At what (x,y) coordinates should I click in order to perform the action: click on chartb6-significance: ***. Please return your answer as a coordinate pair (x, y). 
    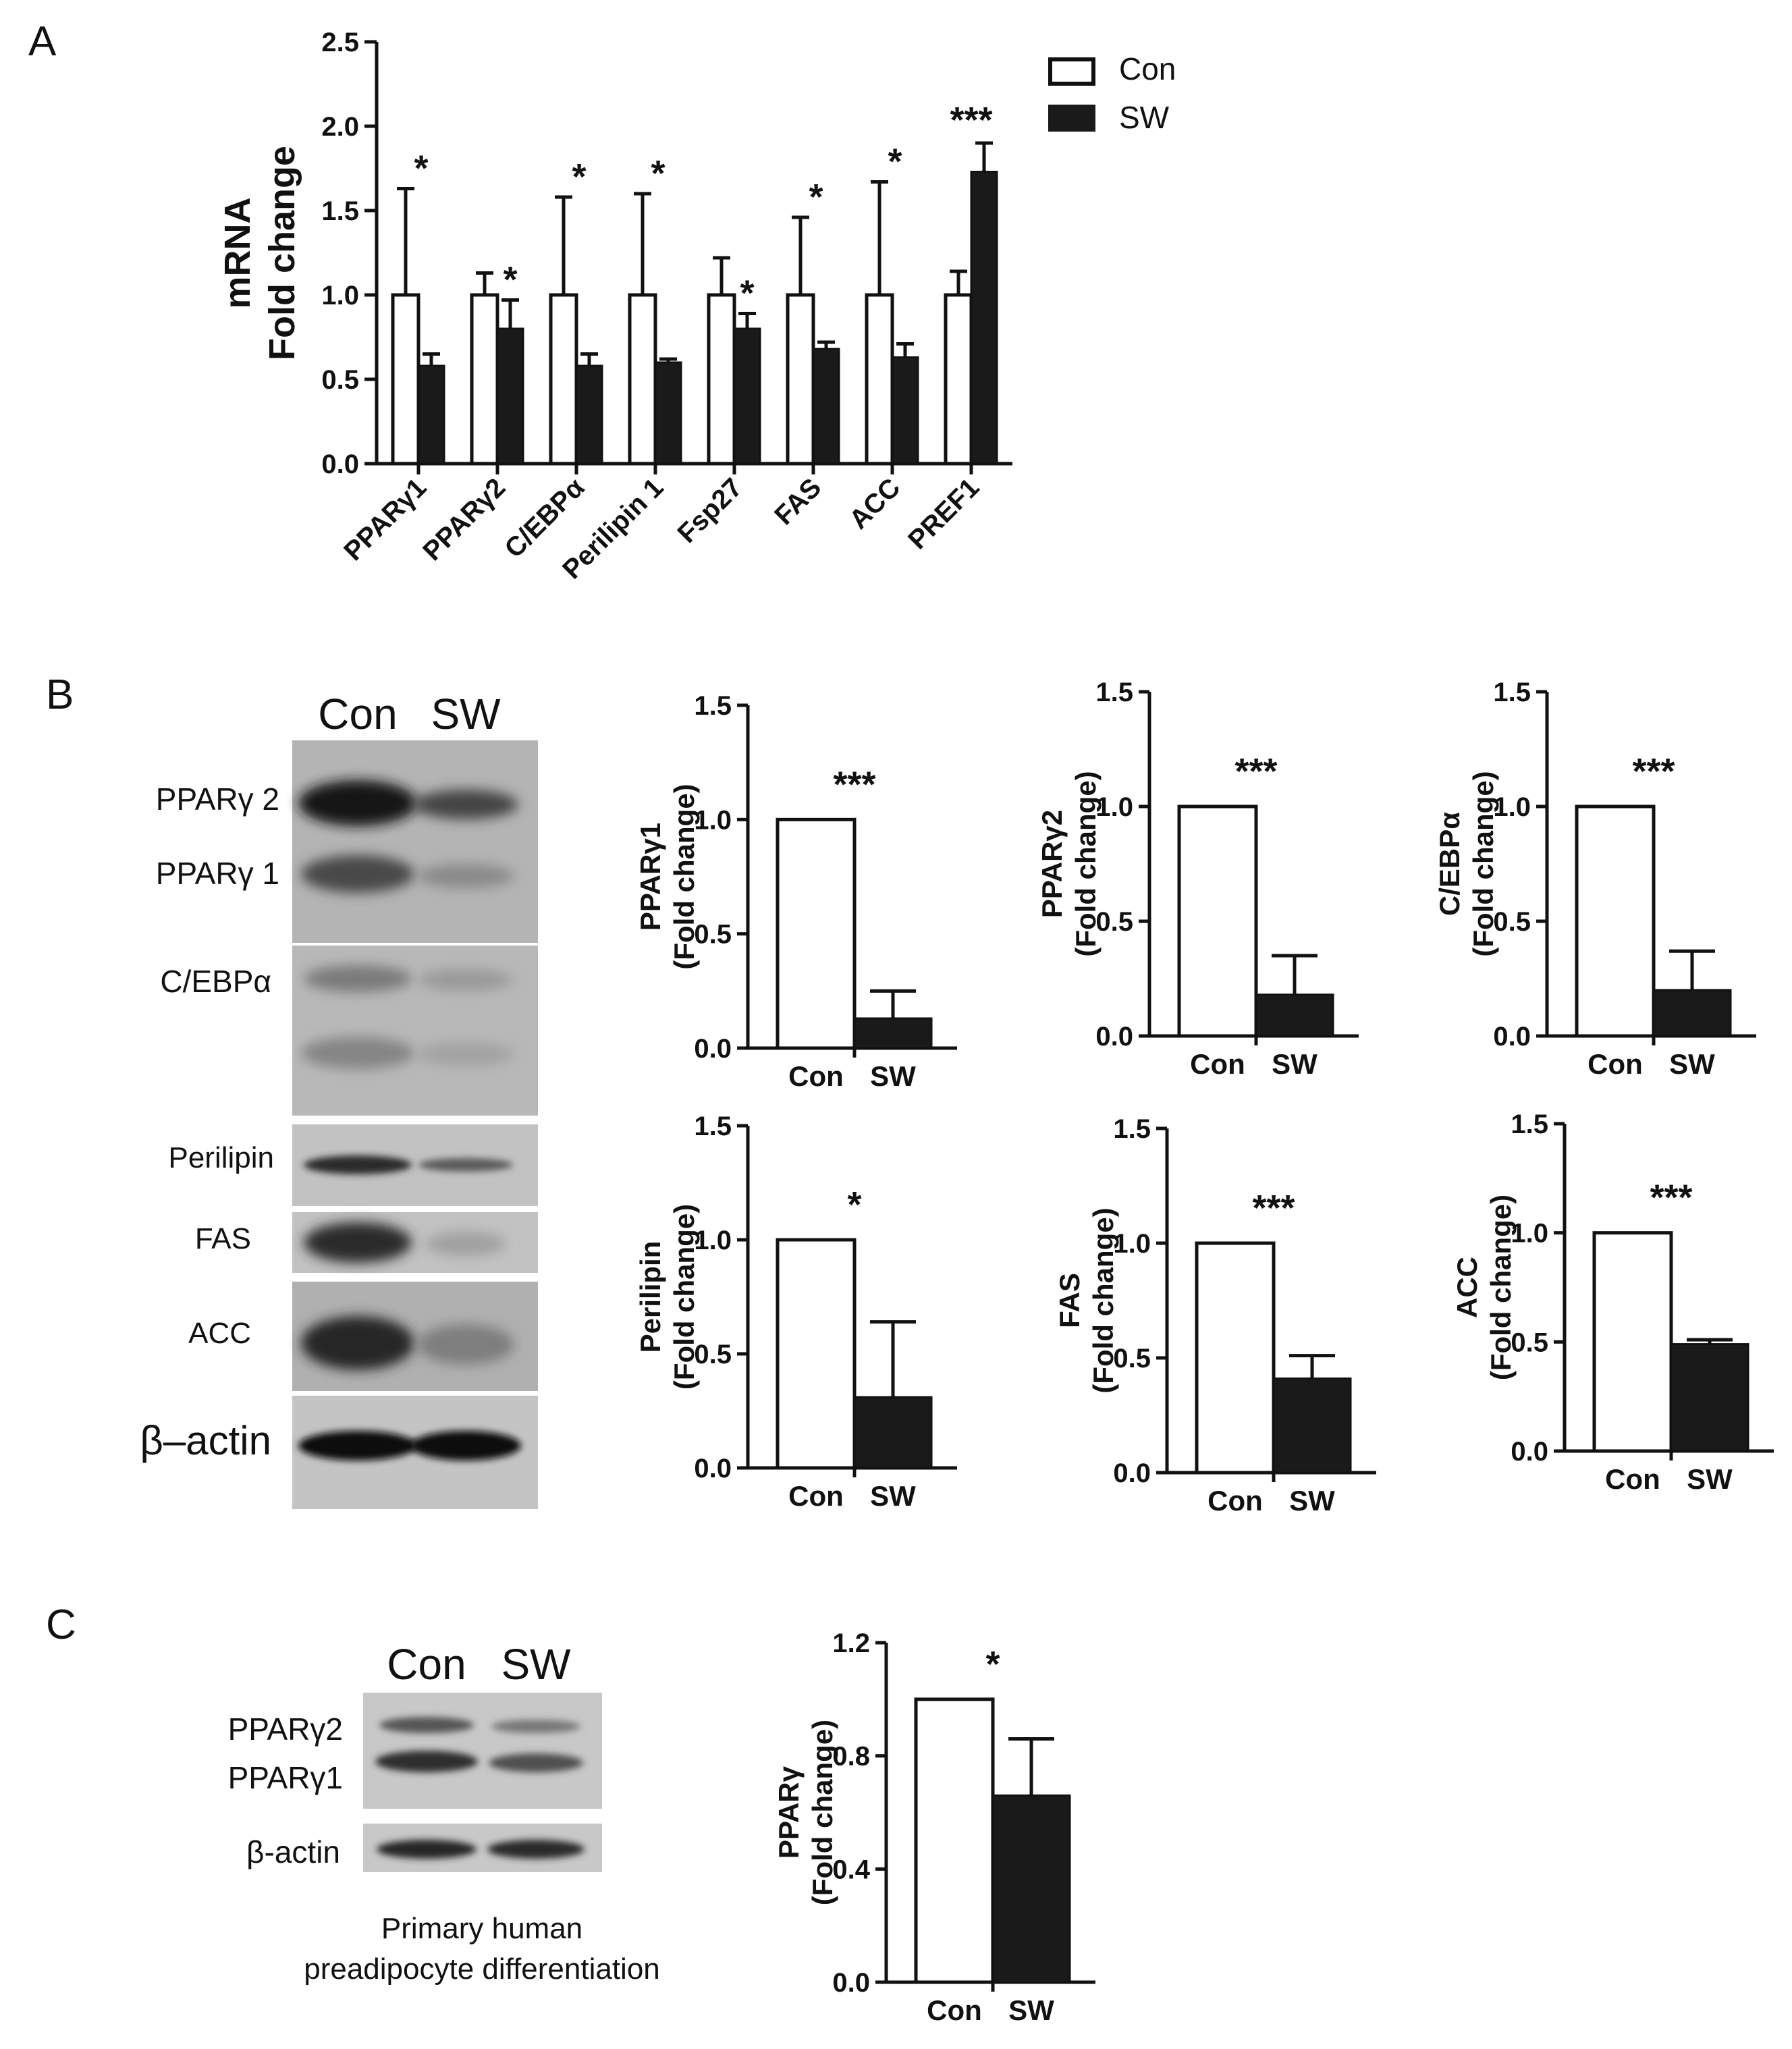
    Looking at the image, I should click on (1671, 1198).